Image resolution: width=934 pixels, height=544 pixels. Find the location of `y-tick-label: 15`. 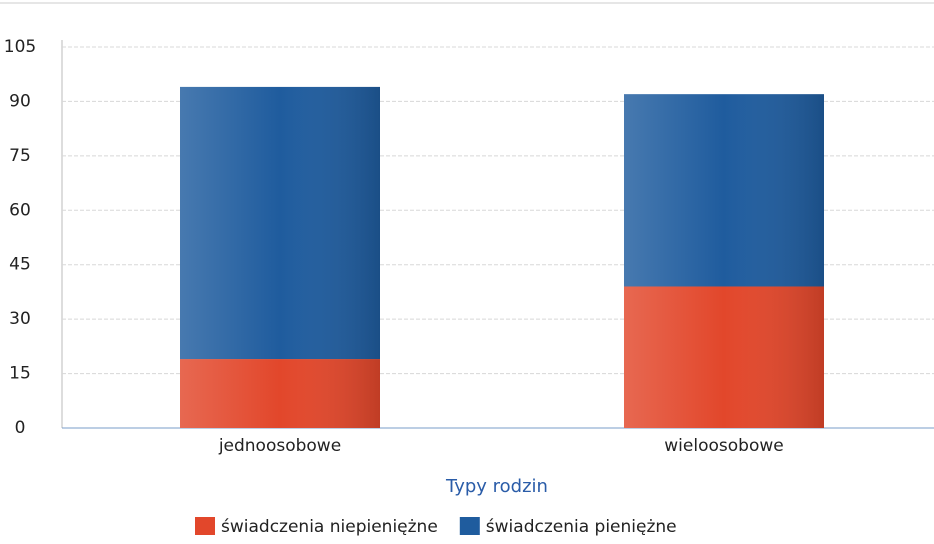

y-tick-label: 15 is located at coordinates (20, 374).